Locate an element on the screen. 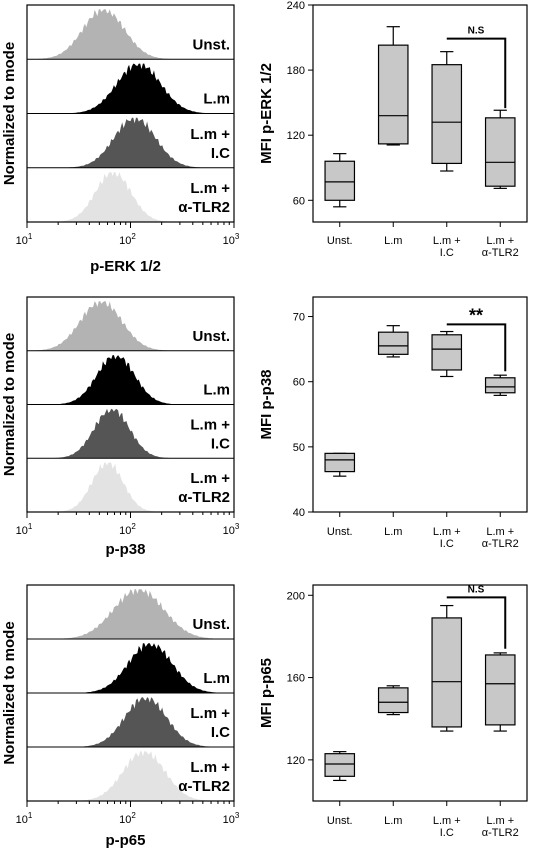  y-axis-title: MFI p-ERK 1/2 is located at coordinates (266, 113).